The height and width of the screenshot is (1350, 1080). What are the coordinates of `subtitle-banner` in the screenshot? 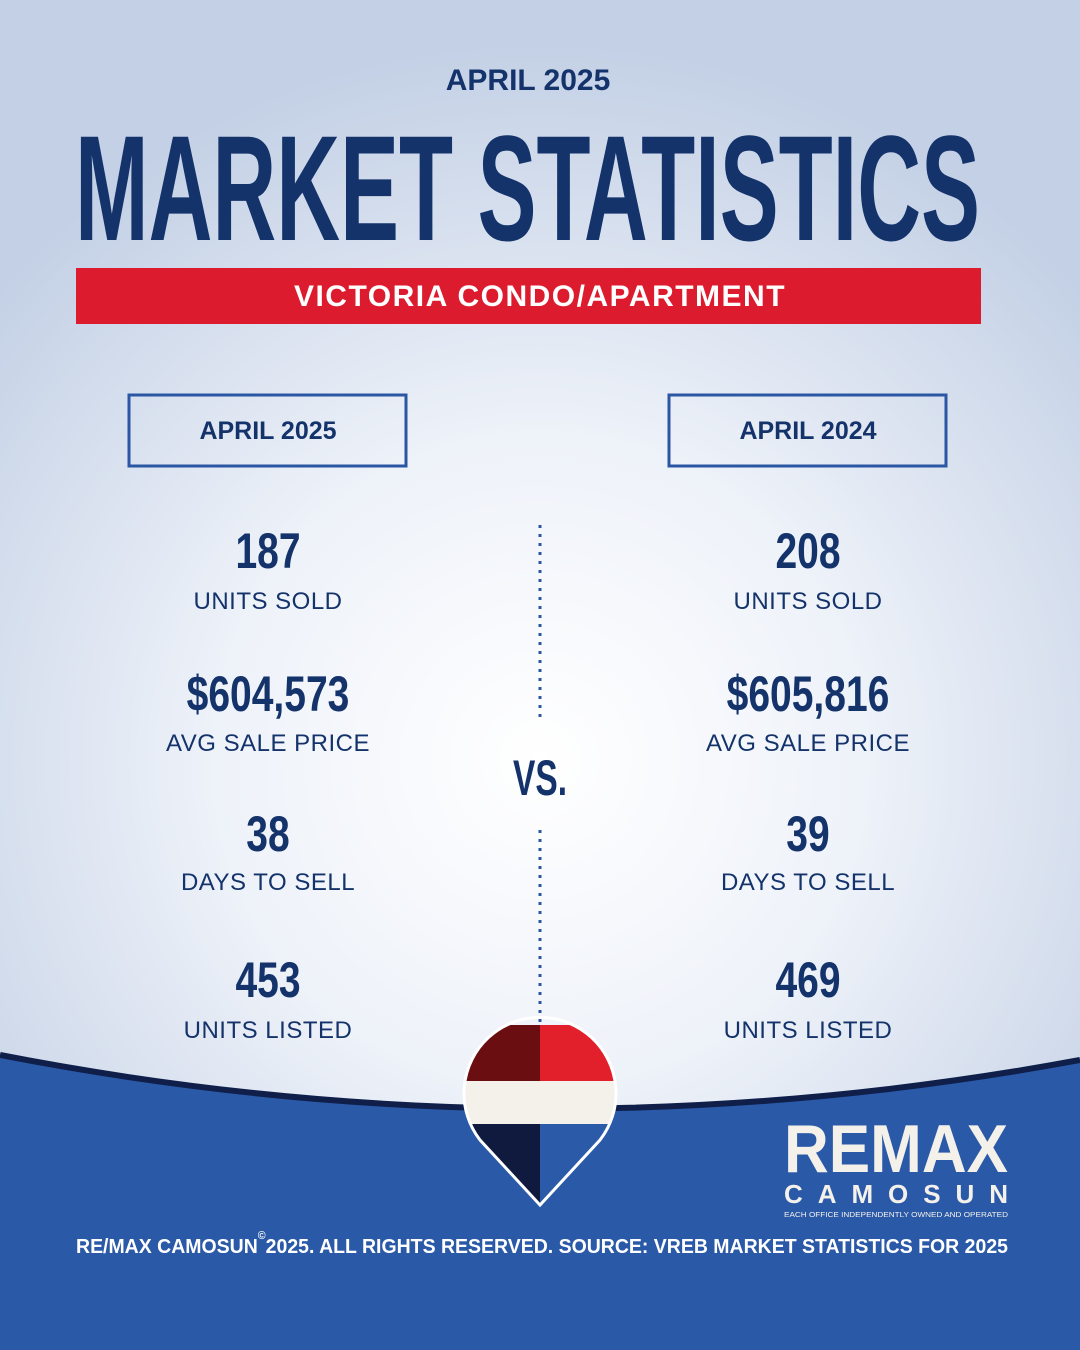 It's located at (528, 296).